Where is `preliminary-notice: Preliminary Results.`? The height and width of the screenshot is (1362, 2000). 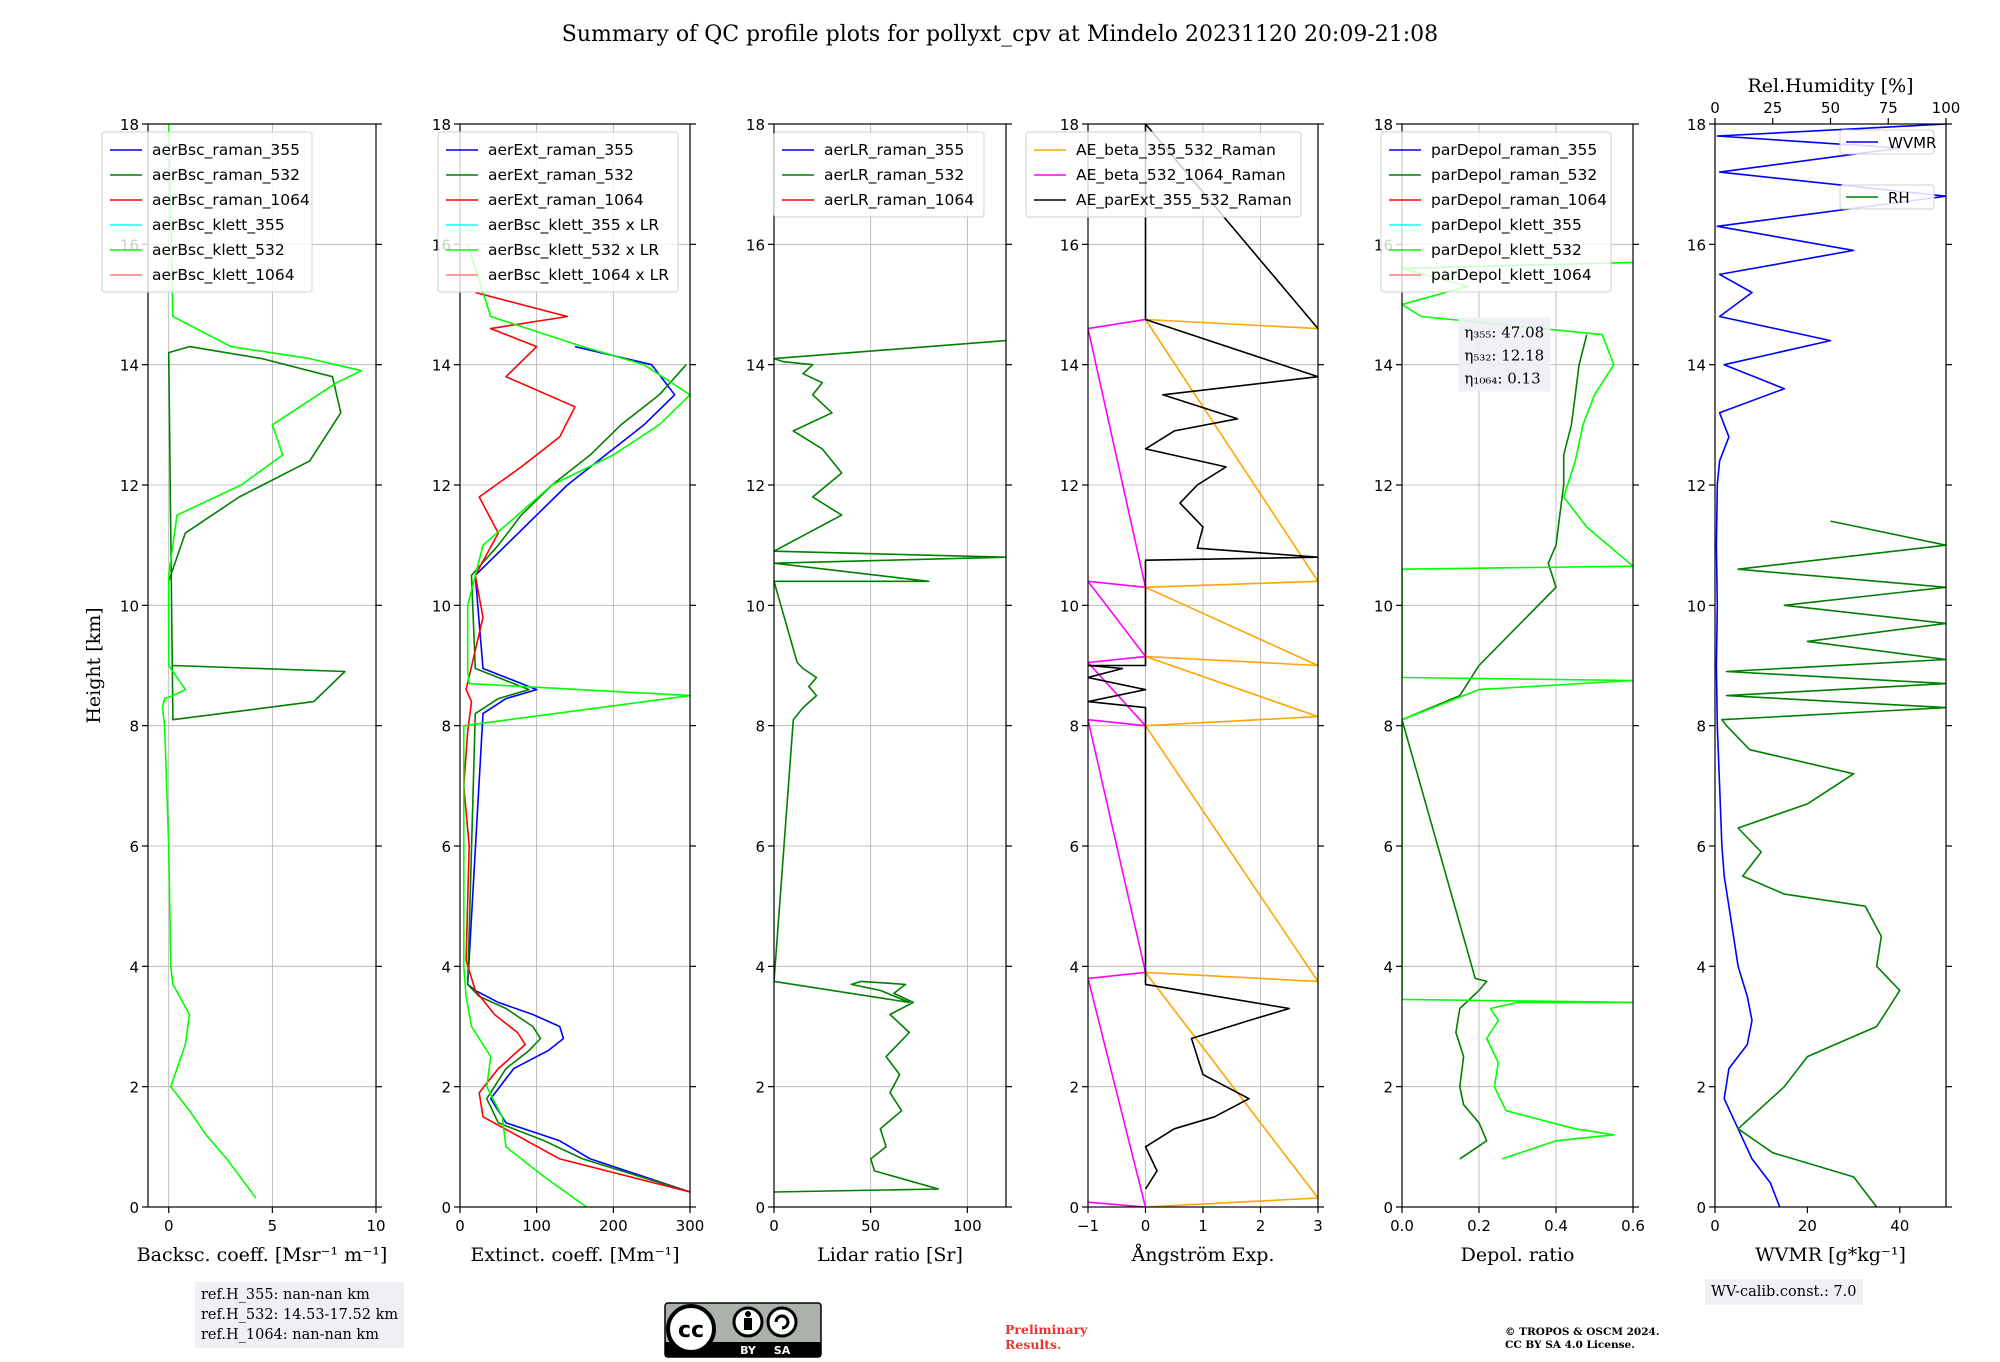 preliminary-notice: Preliminary Results. is located at coordinates (1046, 1337).